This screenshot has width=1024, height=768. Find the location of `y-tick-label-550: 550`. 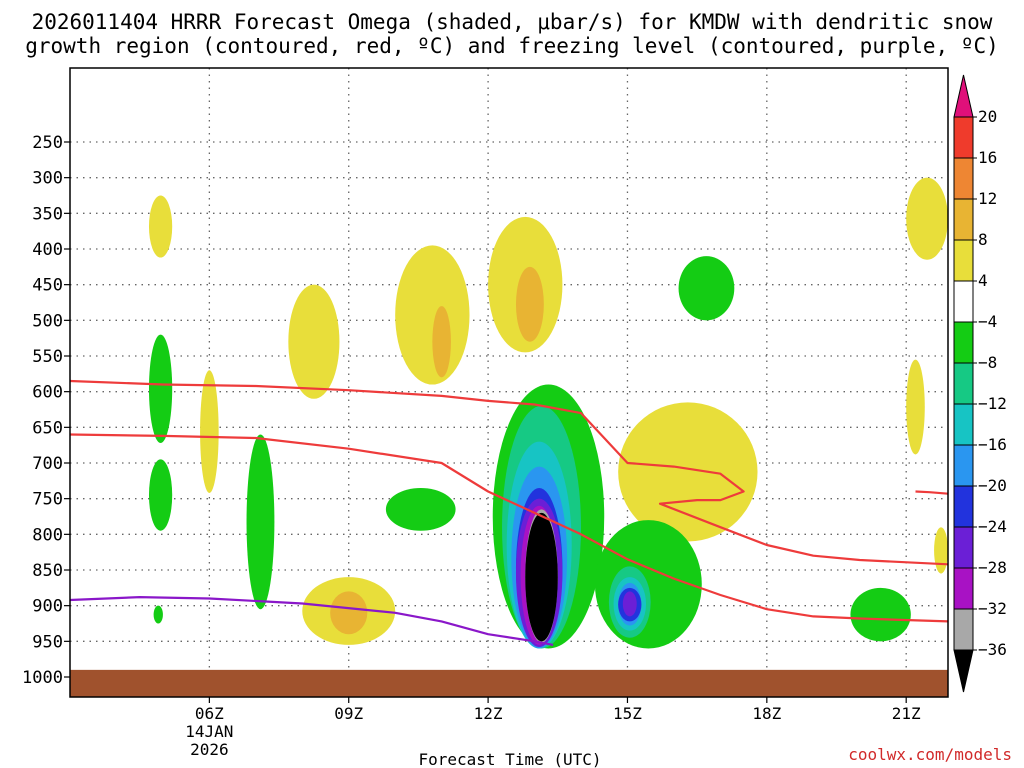

y-tick-label-550: 550 is located at coordinates (47, 357).